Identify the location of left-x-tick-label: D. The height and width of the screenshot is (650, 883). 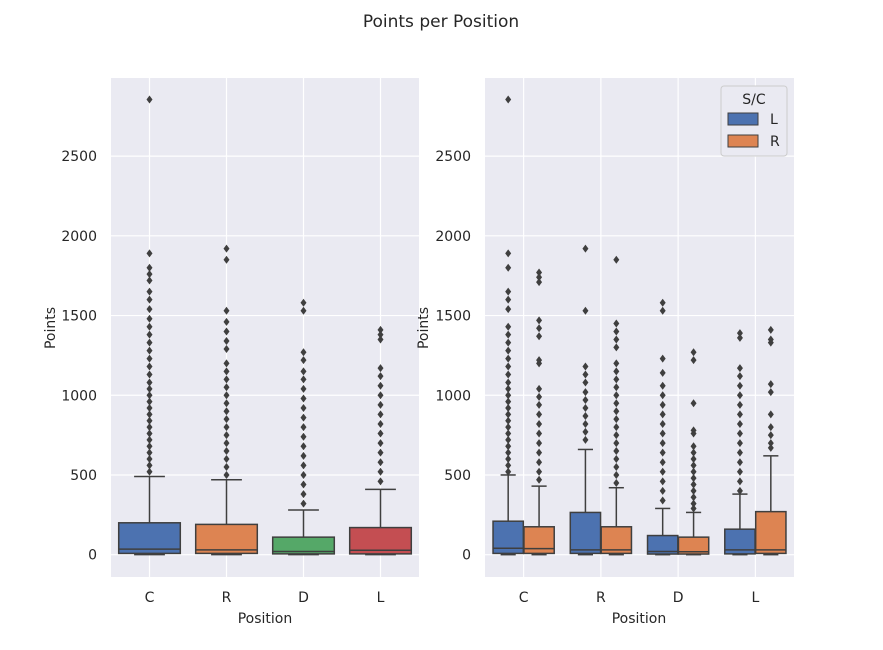
(303, 598).